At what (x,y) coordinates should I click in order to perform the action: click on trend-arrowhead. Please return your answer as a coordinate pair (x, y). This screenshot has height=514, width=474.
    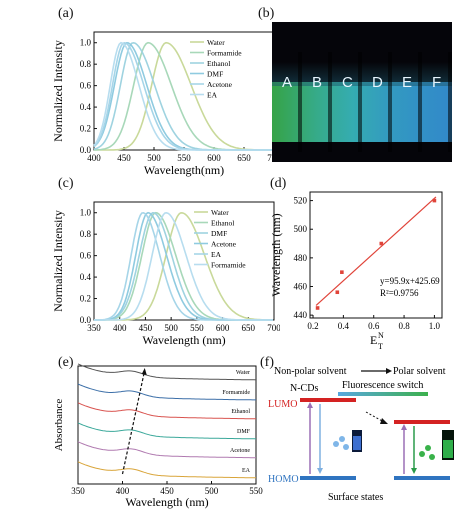
    Looking at the image, I should click on (144, 371).